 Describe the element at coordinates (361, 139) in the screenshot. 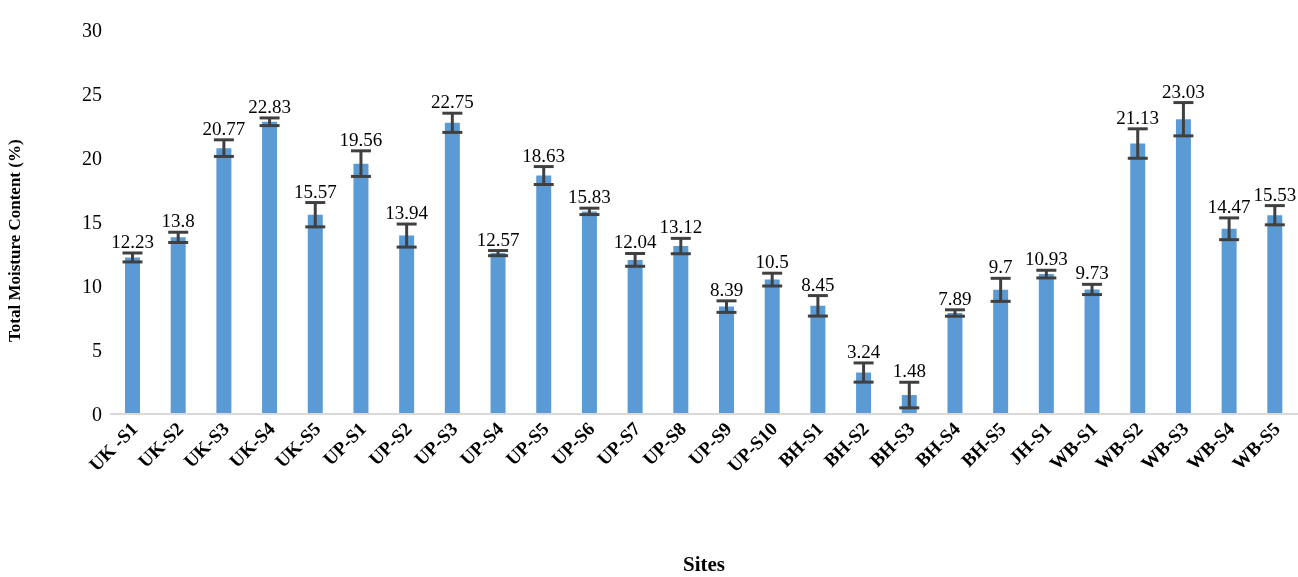

I see `data-label: 19.56` at that location.